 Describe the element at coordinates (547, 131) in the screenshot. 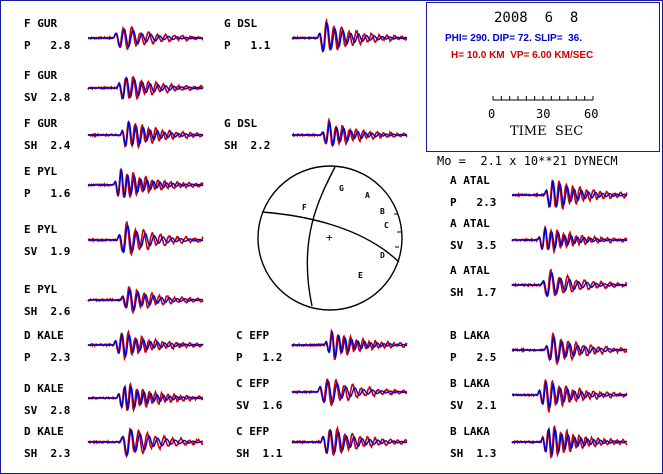

I see `time-scale-label: TIME SEC` at that location.